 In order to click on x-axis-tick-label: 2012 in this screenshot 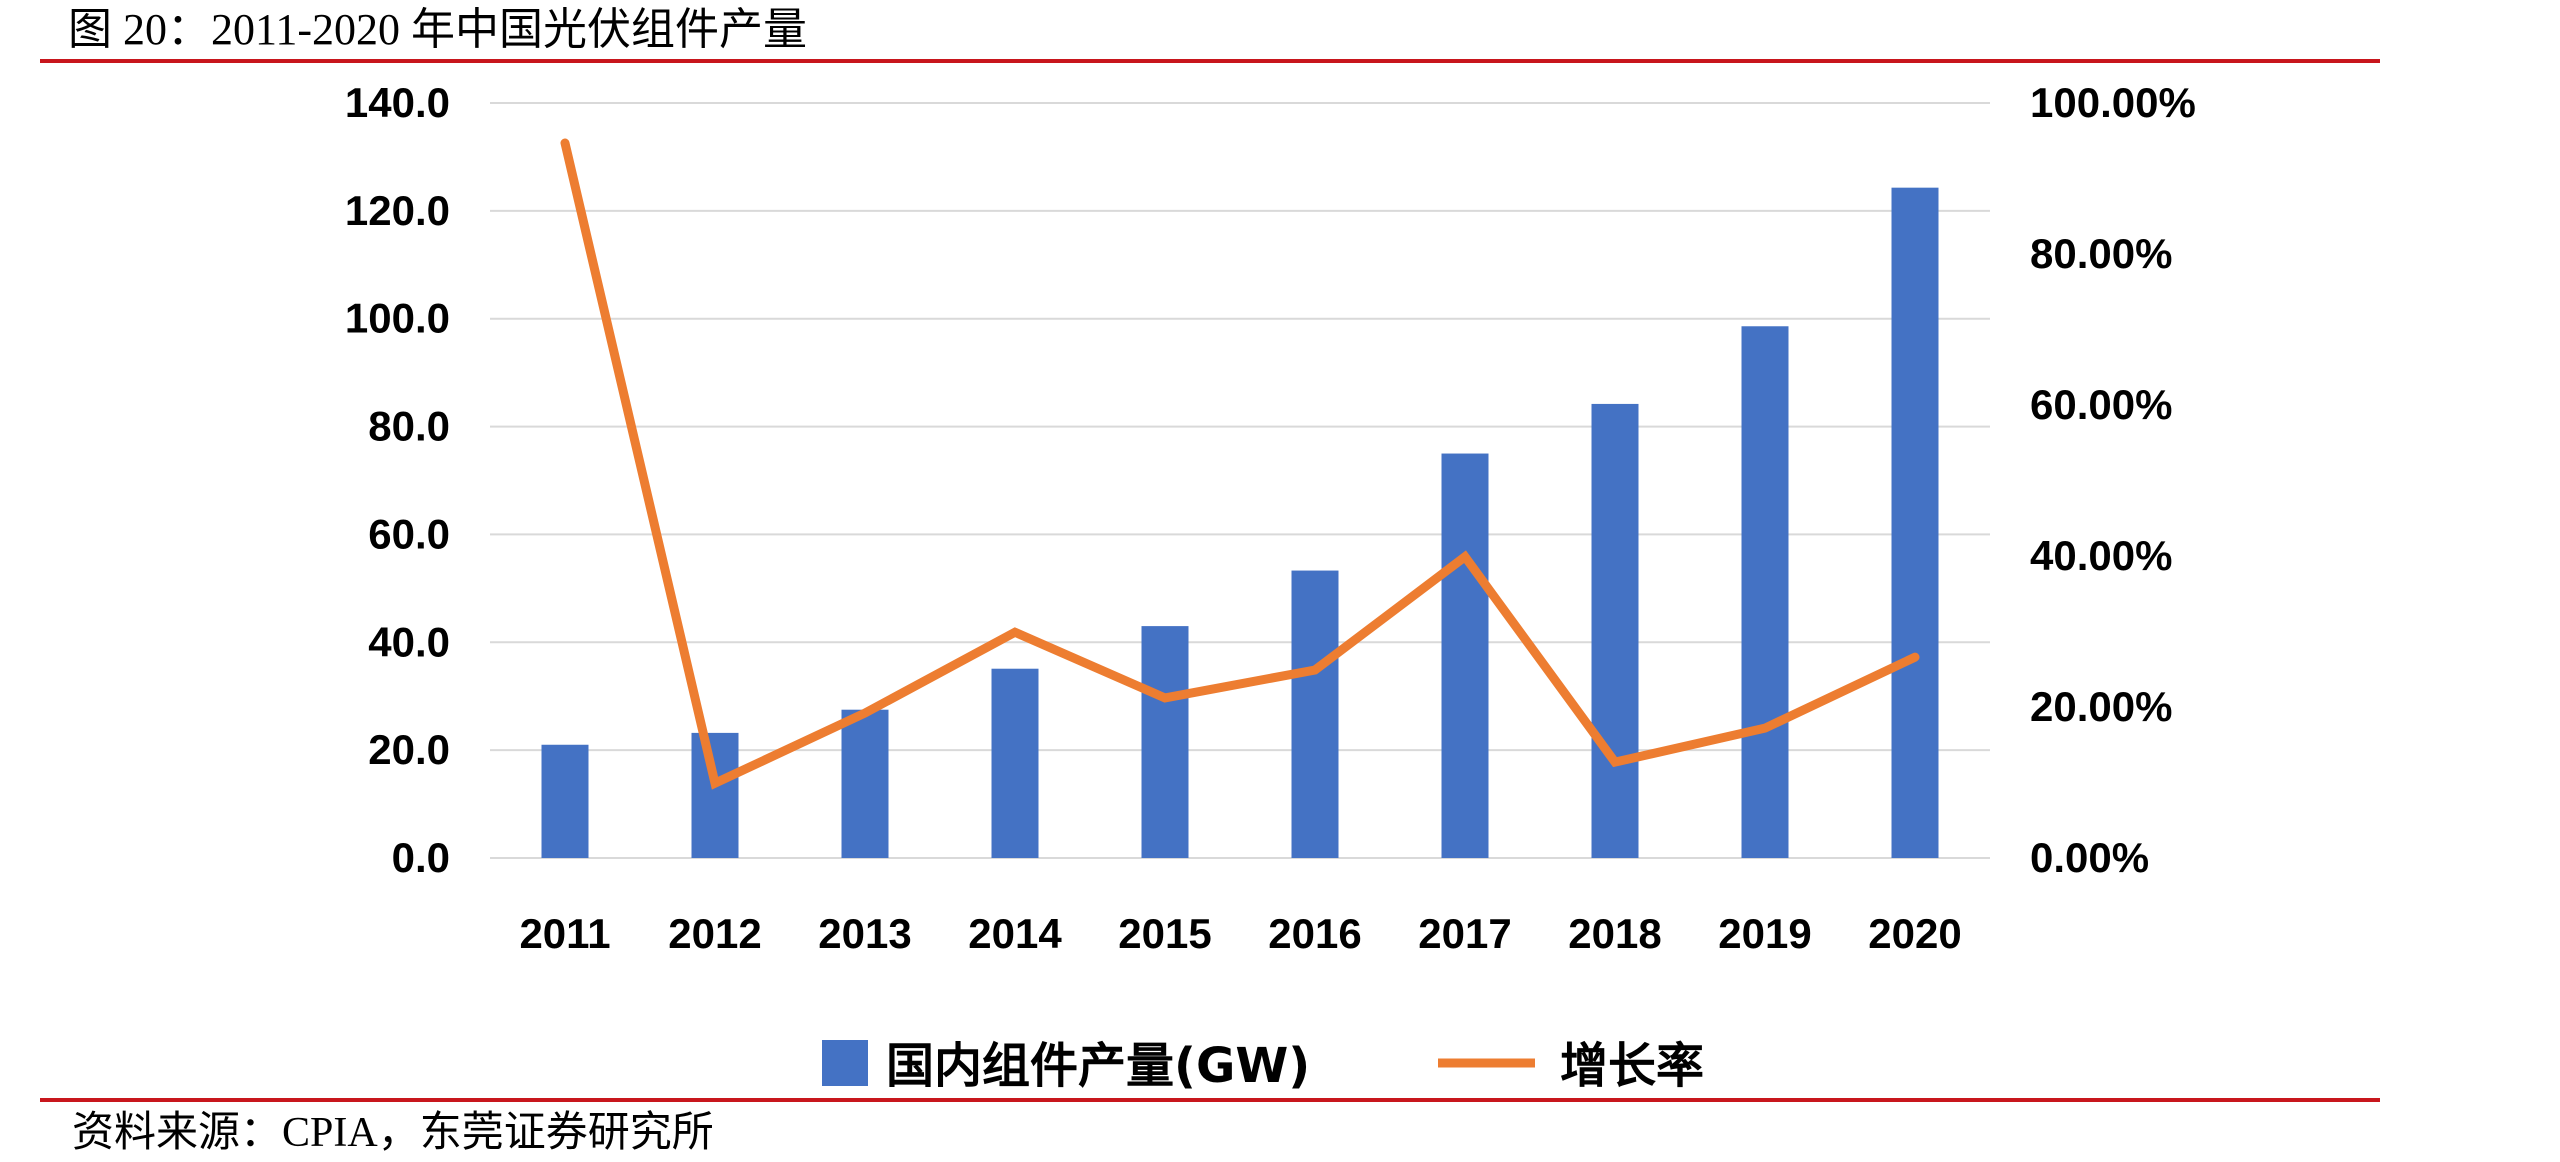, I will do `click(714, 933)`.